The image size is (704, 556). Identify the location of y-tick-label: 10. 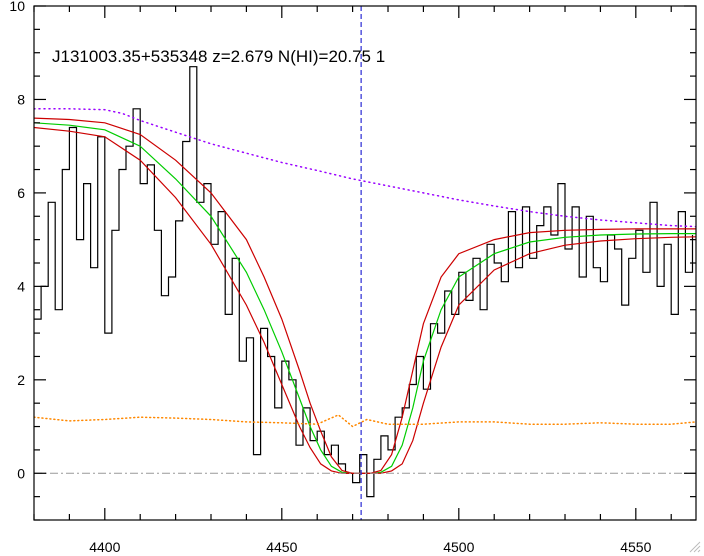
(17, 7).